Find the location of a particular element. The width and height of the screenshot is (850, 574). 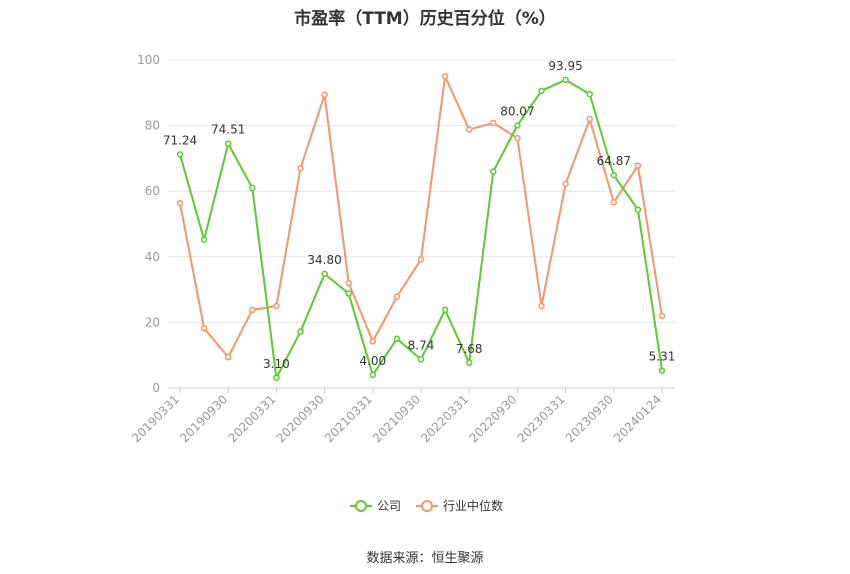

data-label: 34.80 is located at coordinates (324, 260).